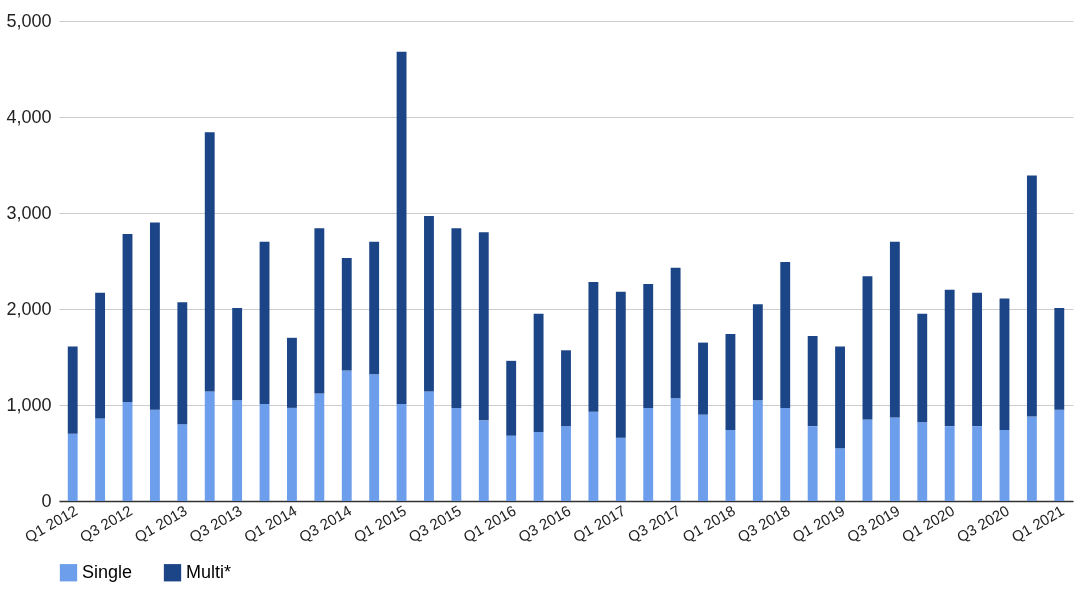 Image resolution: width=1085 pixels, height=590 pixels. Describe the element at coordinates (29, 308) in the screenshot. I see `y-tick-label: 2,000` at that location.